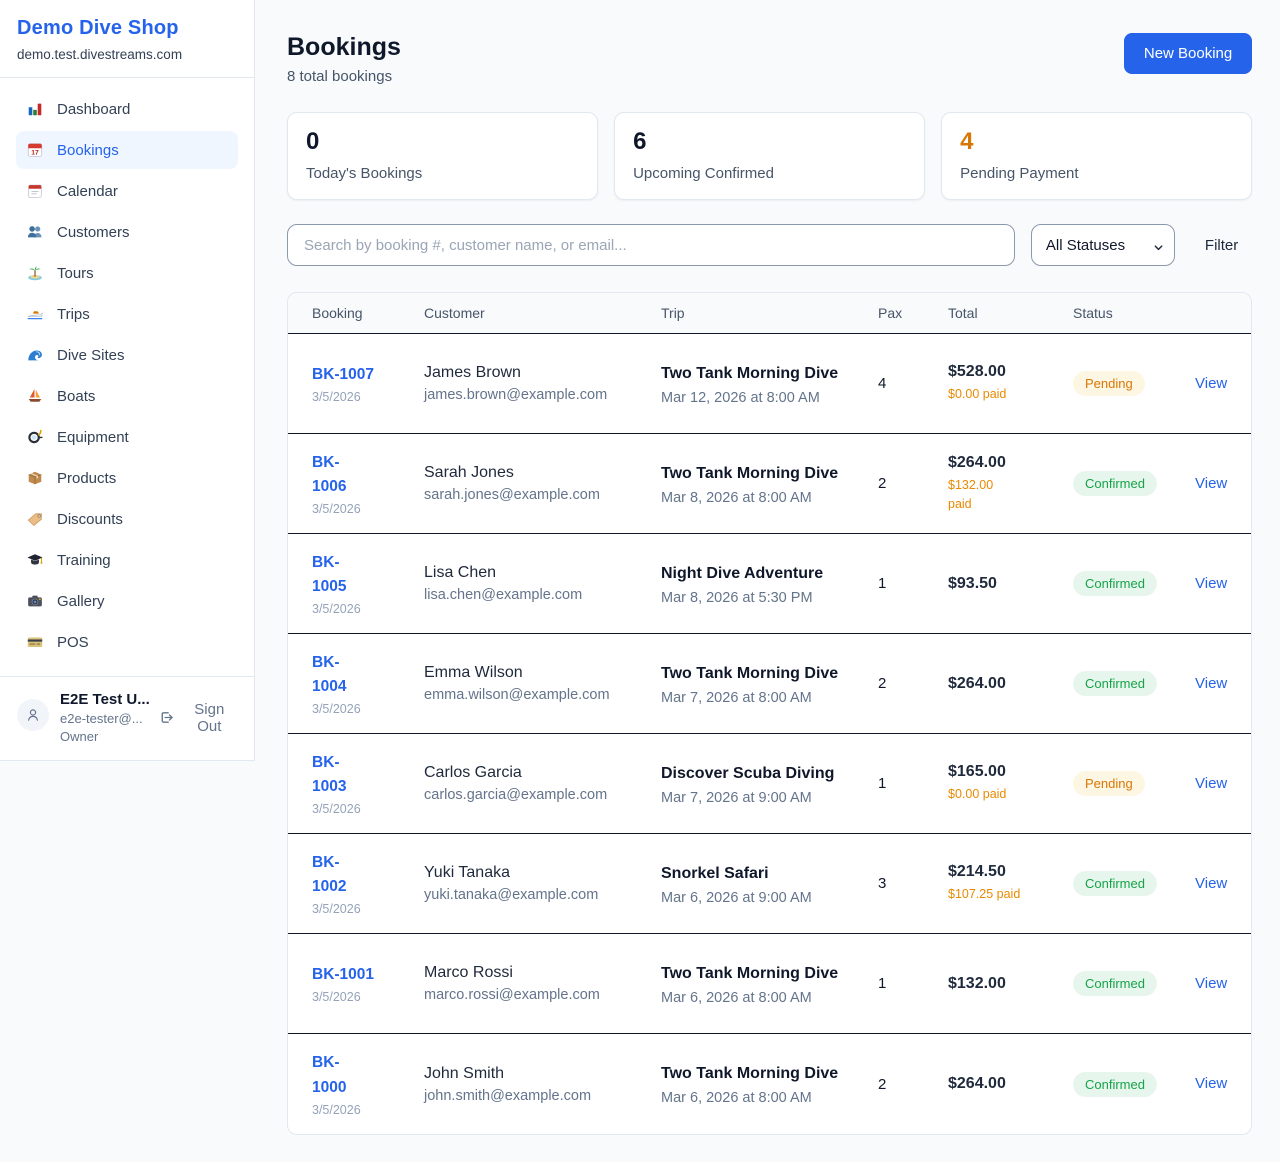 This screenshot has height=1162, width=1280. I want to click on sidebar-item-equipment: Equipment, so click(127, 437).